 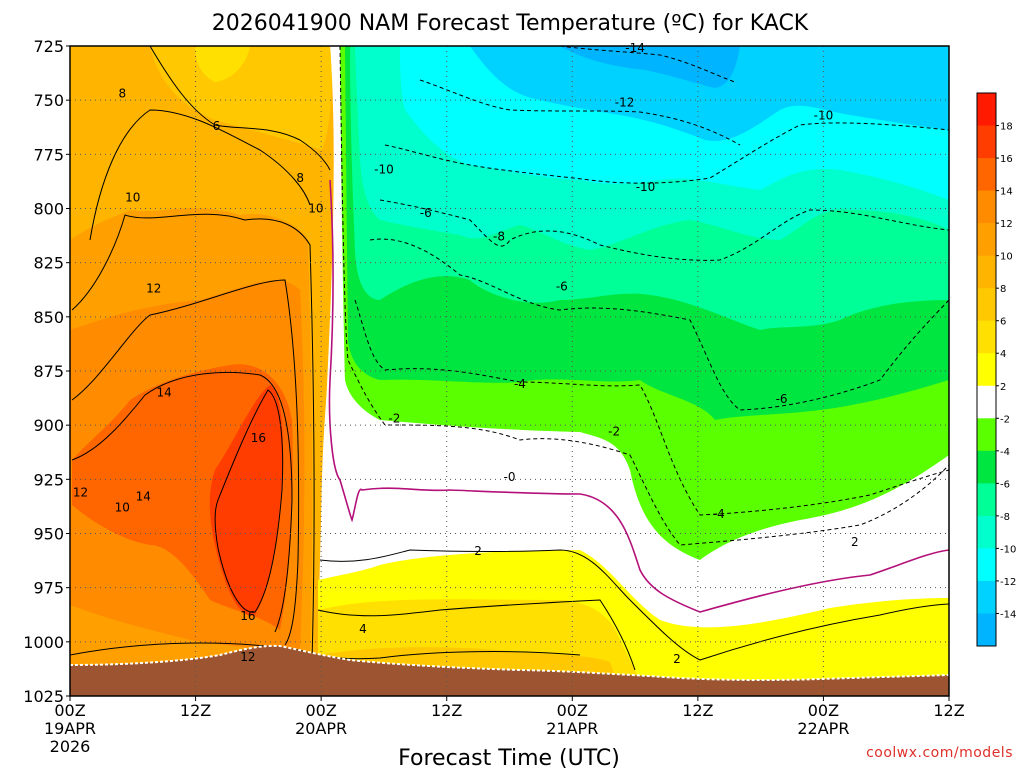 I want to click on ground-edge, so click(x=509, y=662).